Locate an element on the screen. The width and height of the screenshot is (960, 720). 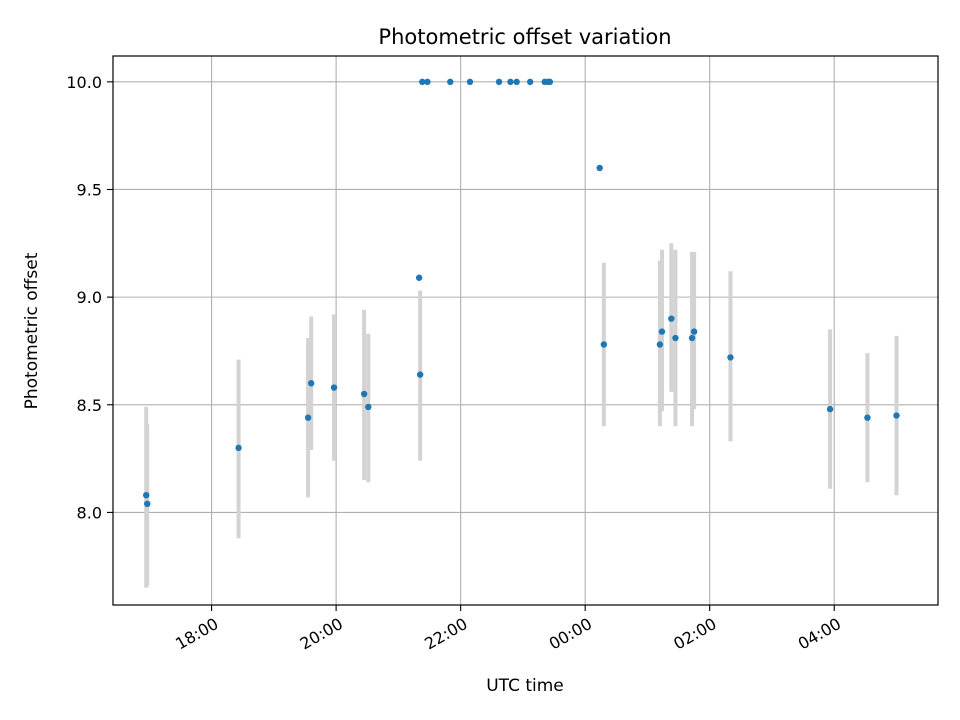
y-tick-label: 9.5 is located at coordinates (89, 189).